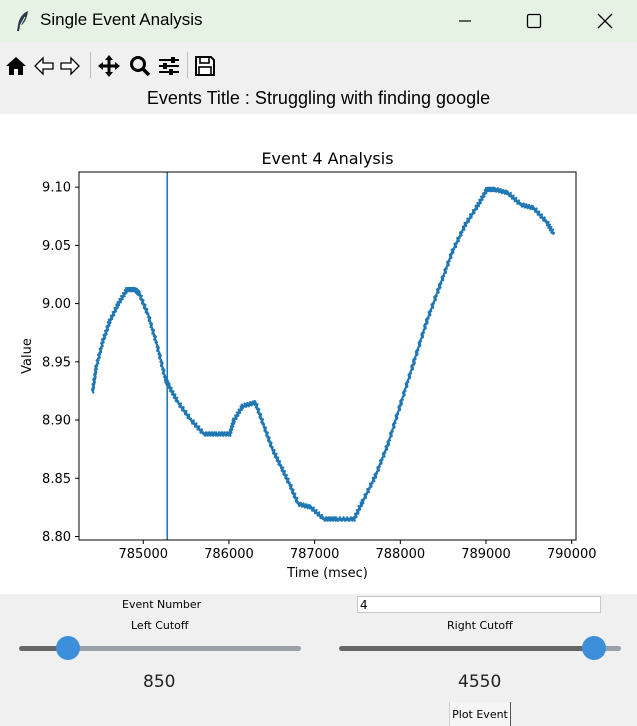  What do you see at coordinates (315, 554) in the screenshot?
I see `x-tick-label: 787000` at bounding box center [315, 554].